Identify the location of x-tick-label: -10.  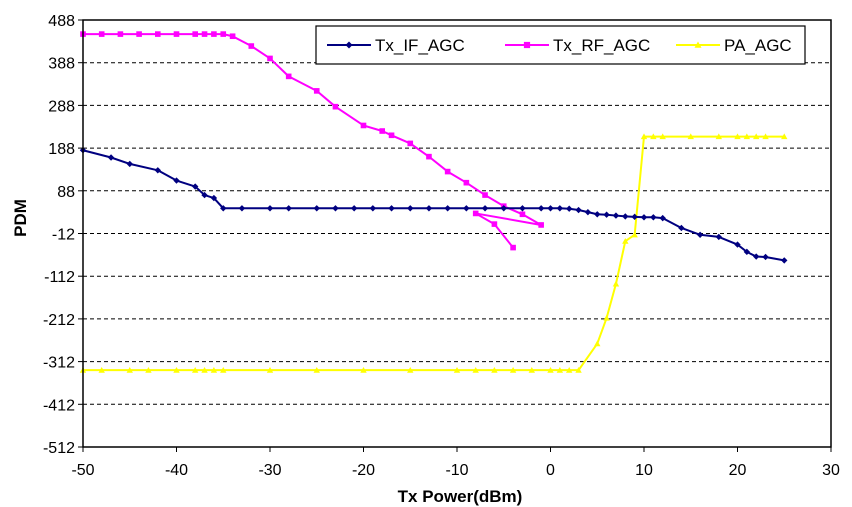
(456, 470).